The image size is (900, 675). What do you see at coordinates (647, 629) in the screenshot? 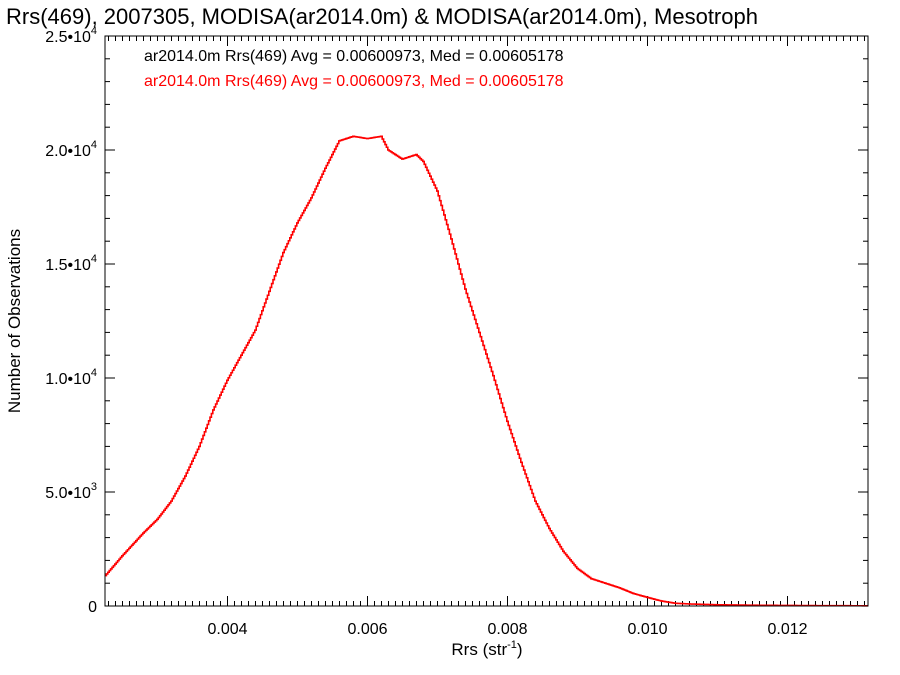
I see `x-tick-label: 0.010` at bounding box center [647, 629].